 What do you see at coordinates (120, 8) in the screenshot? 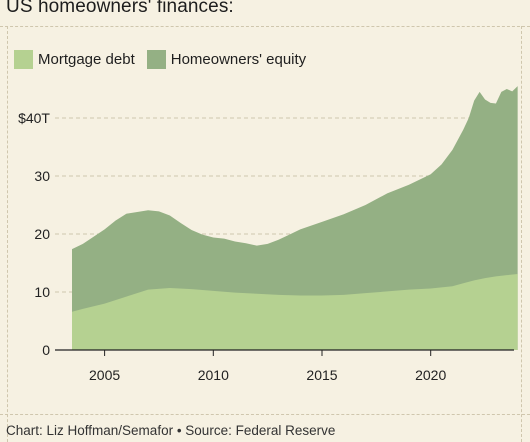
I see `chart-title: US homeowners' finances:` at bounding box center [120, 8].